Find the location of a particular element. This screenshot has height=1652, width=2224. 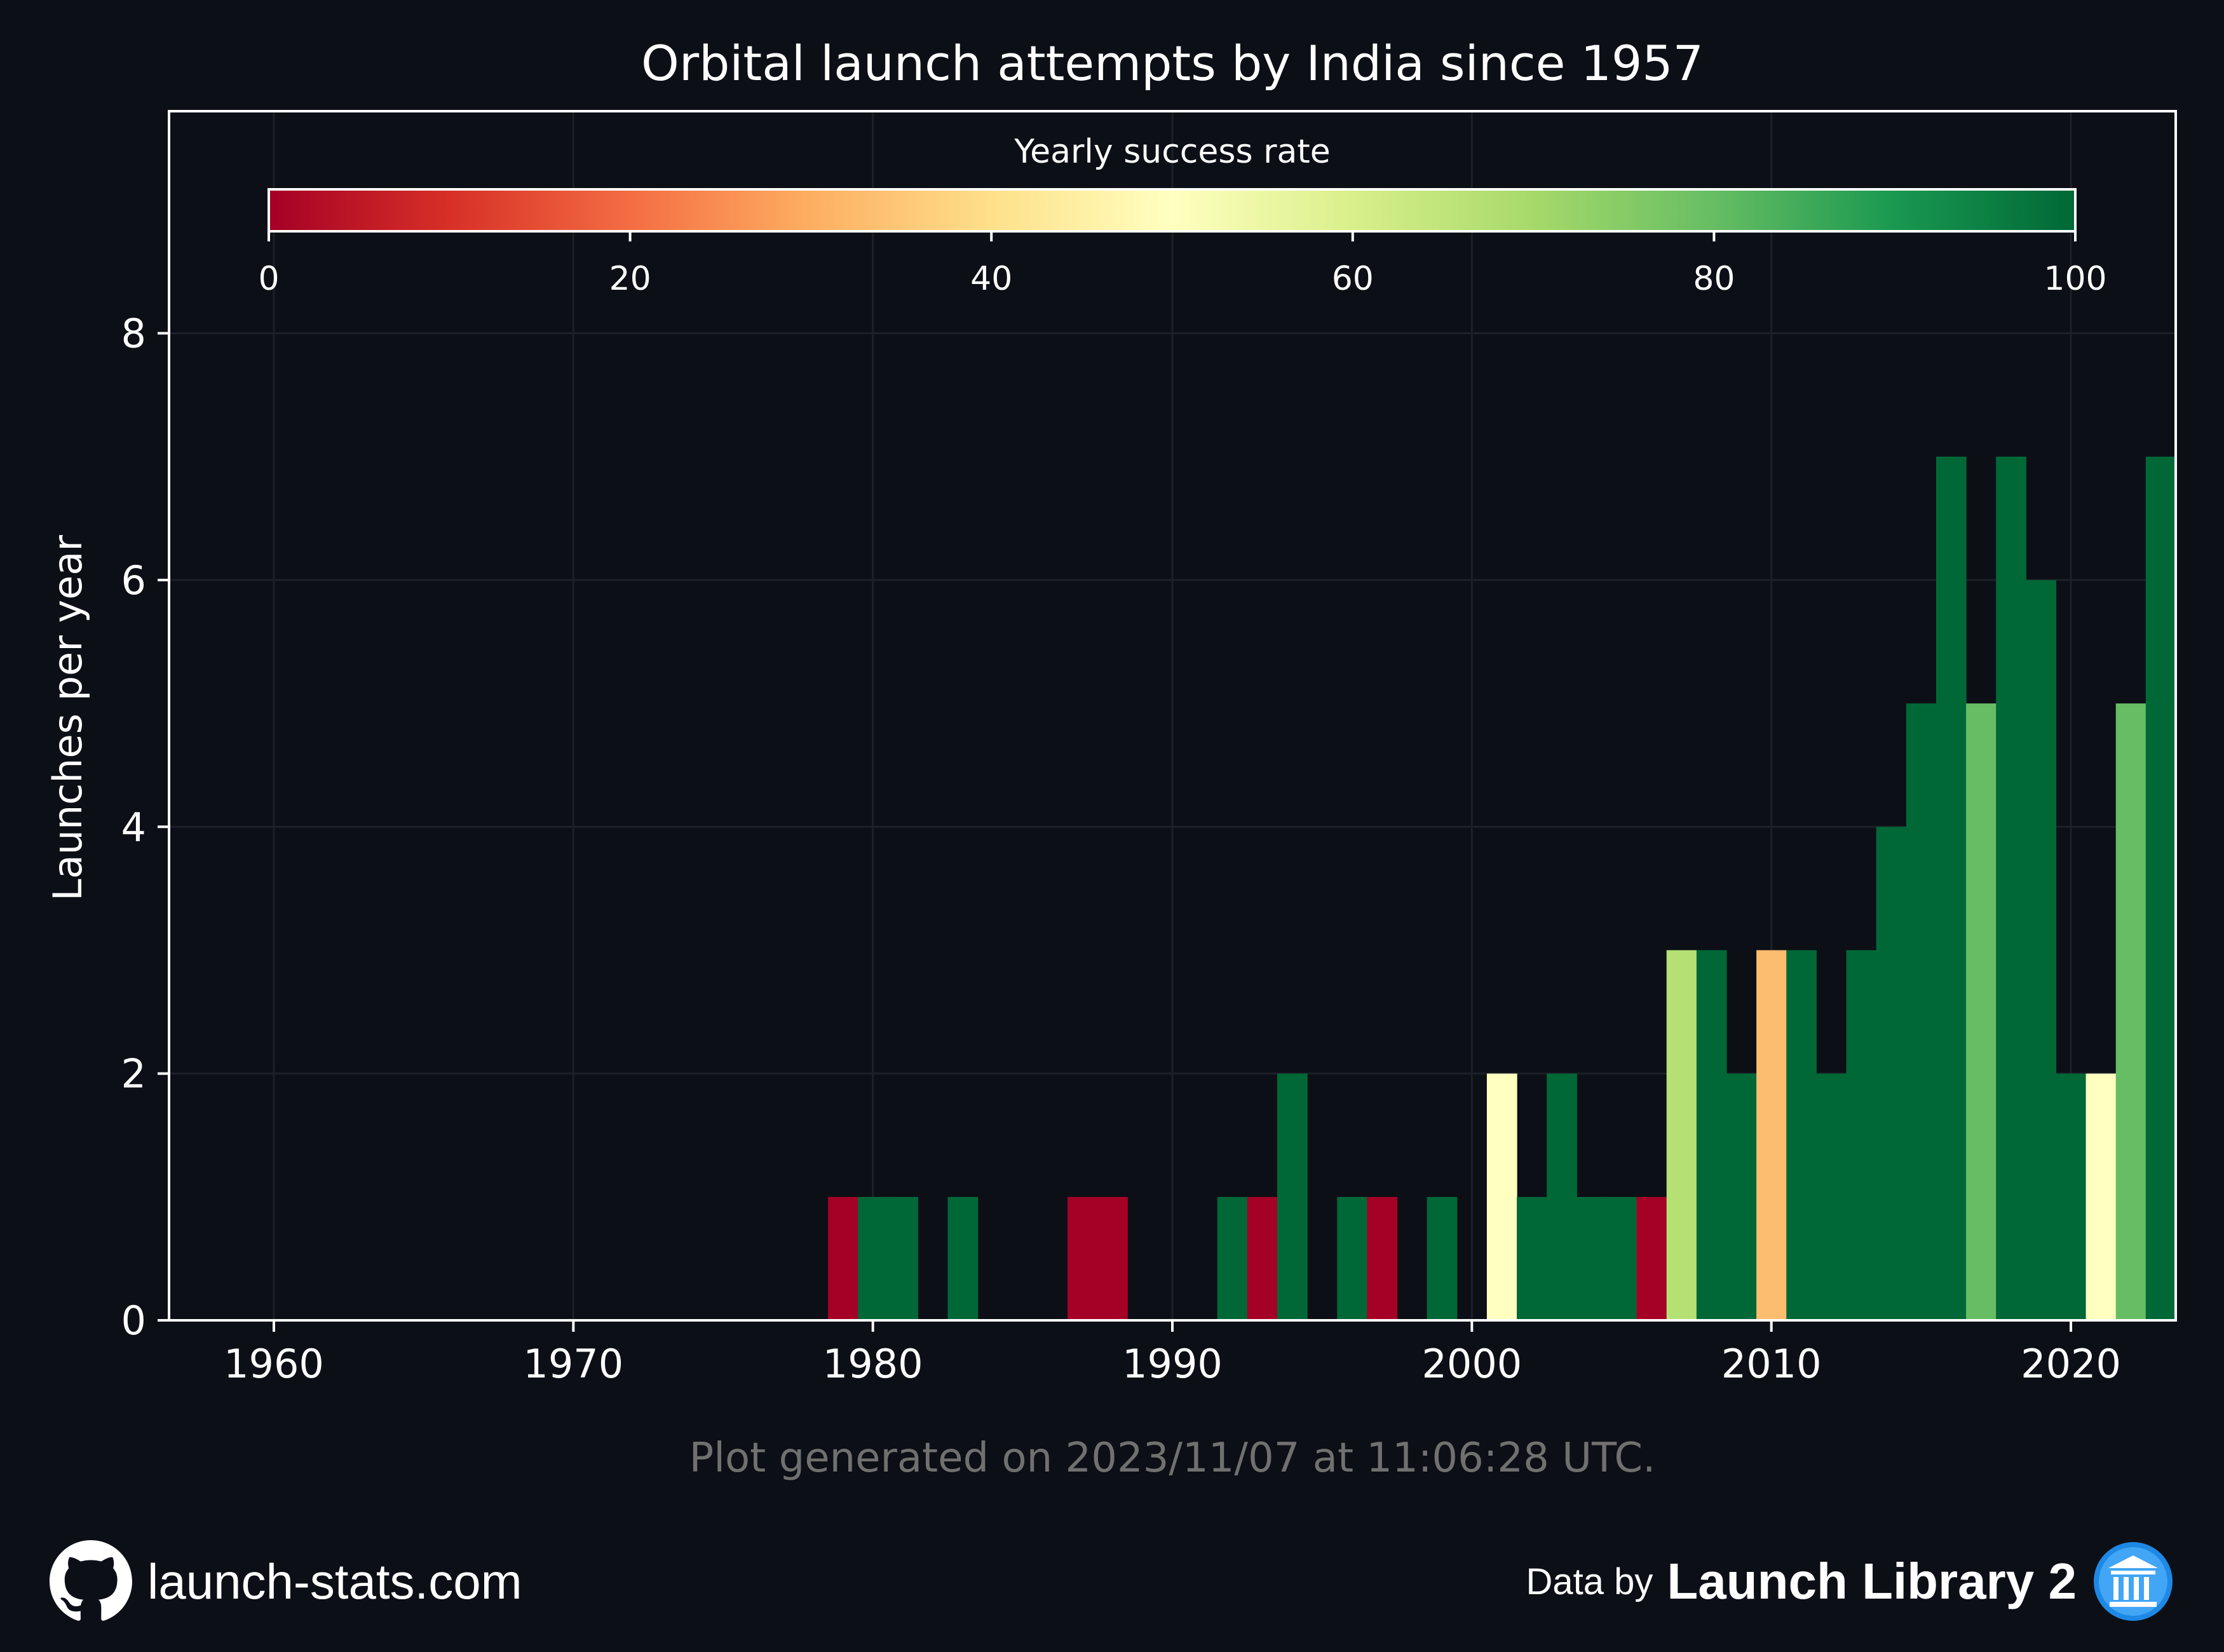

bar-1994 is located at coordinates (1292, 1196).